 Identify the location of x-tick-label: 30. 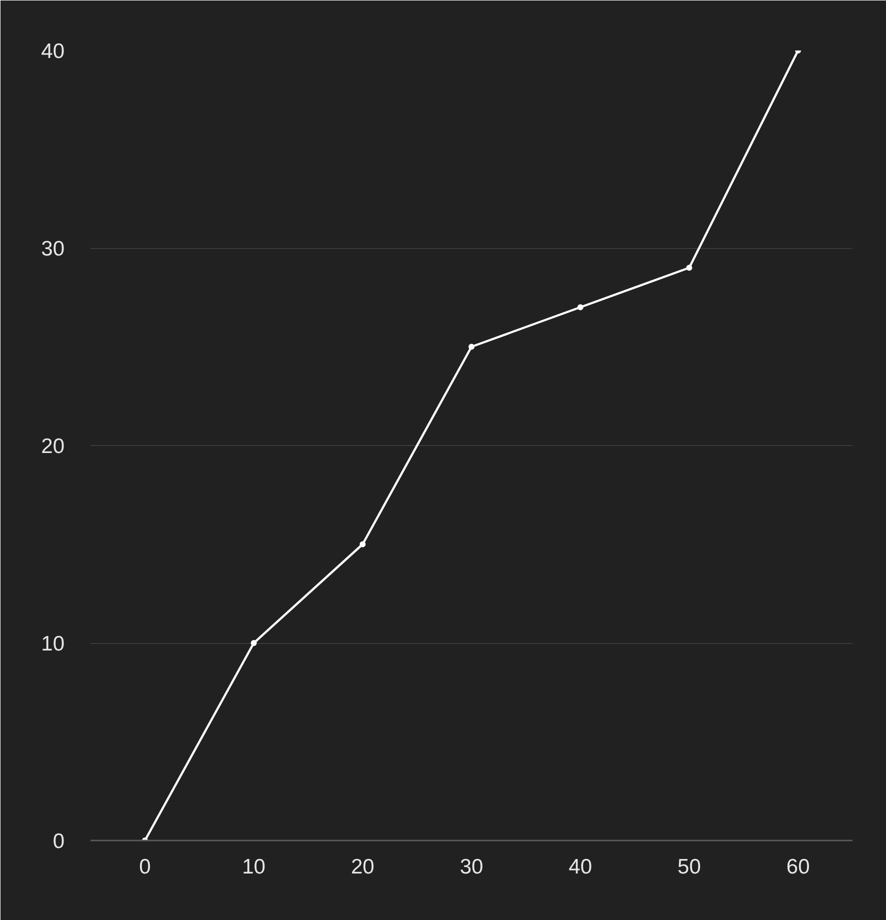
(472, 867).